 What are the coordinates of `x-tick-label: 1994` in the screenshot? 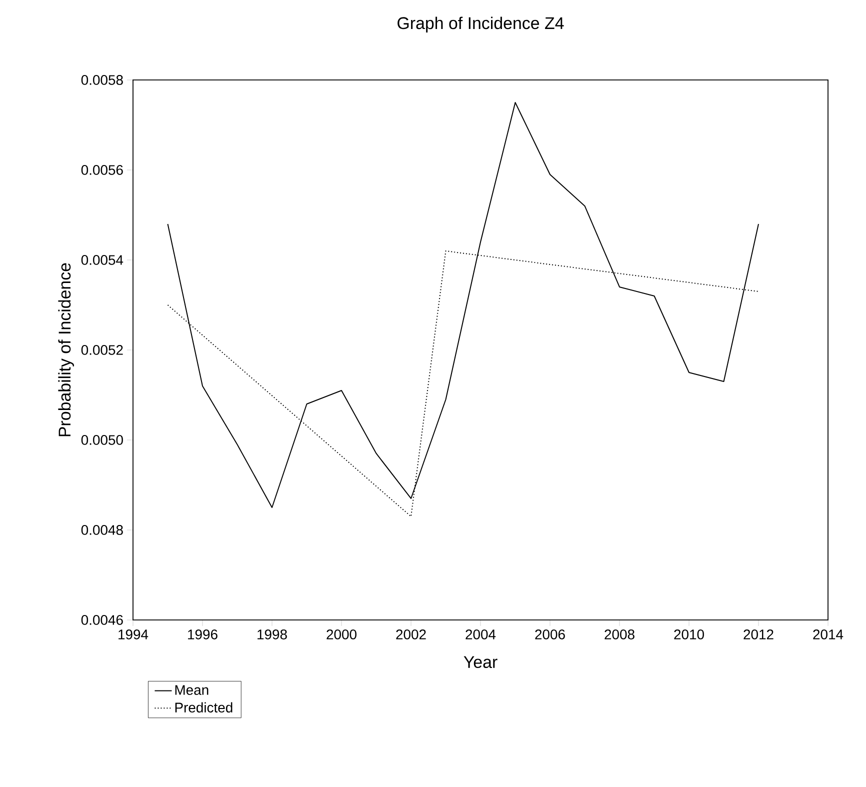 It's located at (133, 634).